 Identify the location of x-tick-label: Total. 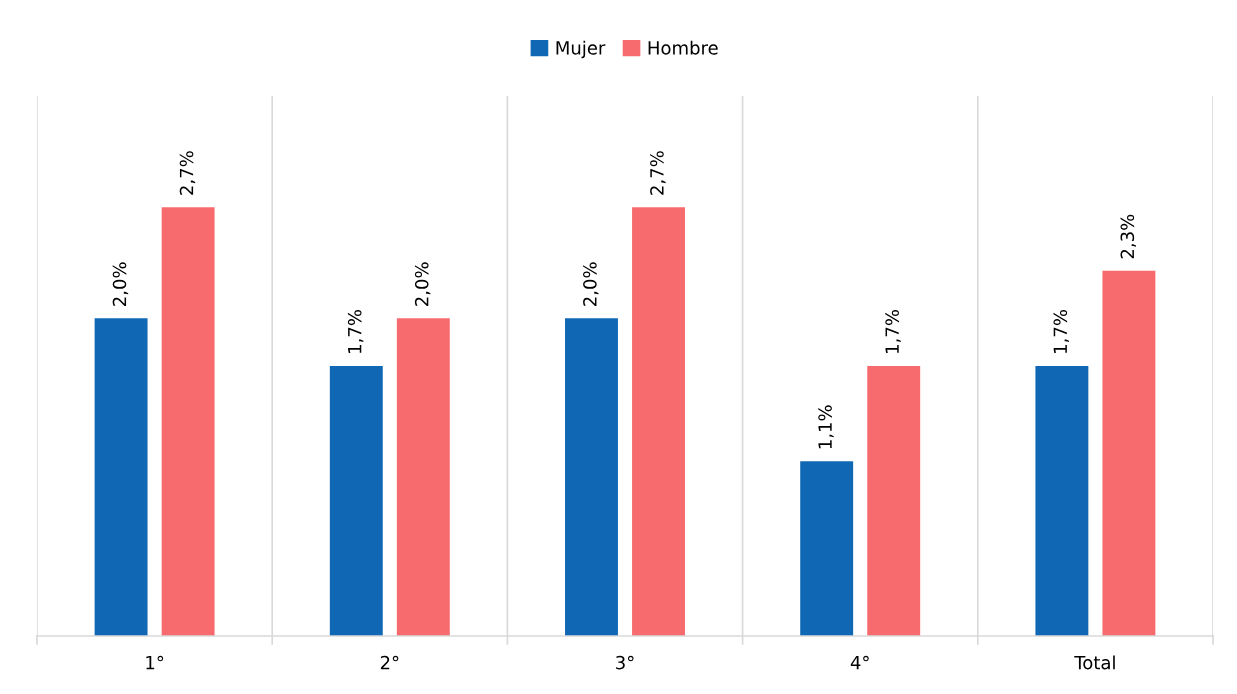
(1094, 662).